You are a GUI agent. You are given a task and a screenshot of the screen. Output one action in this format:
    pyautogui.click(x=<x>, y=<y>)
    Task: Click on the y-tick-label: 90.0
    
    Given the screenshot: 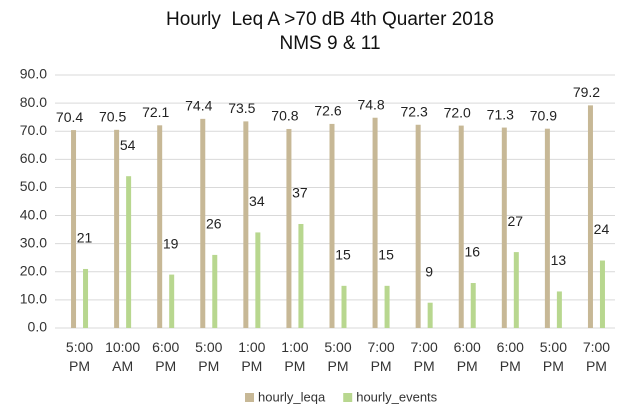 What is the action you would take?
    pyautogui.click(x=33, y=74)
    